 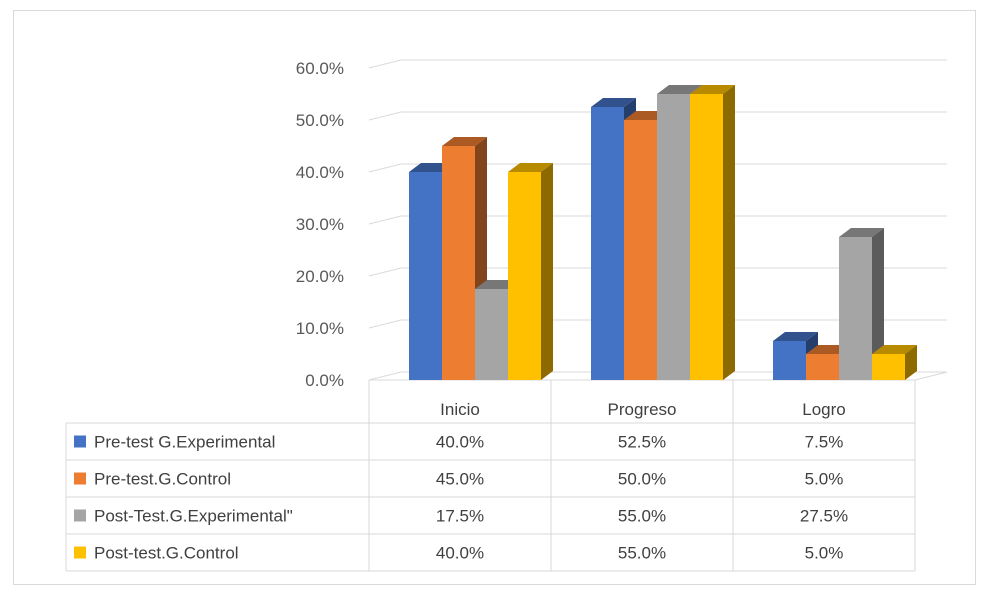 What do you see at coordinates (460, 409) in the screenshot?
I see `x-category-label: Inicio` at bounding box center [460, 409].